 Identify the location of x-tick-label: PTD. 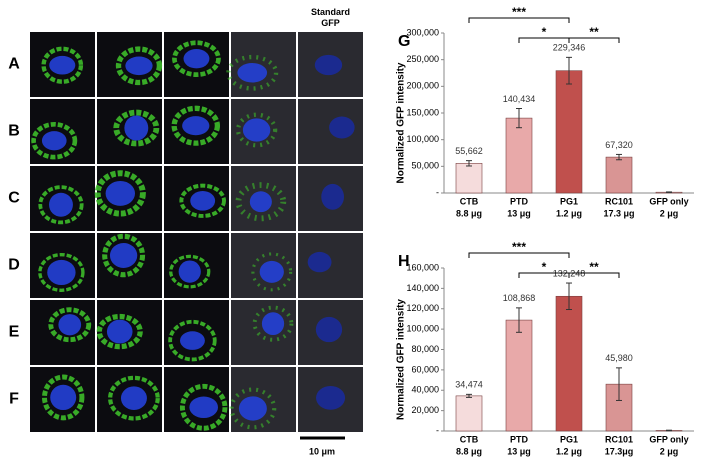
(519, 439).